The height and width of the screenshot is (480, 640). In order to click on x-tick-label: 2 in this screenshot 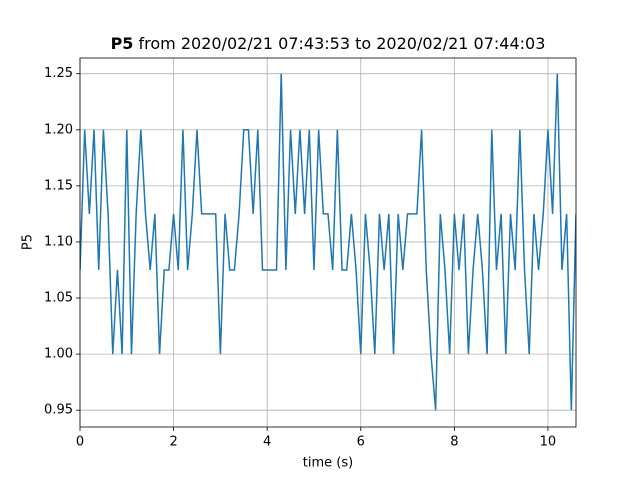, I will do `click(173, 442)`.